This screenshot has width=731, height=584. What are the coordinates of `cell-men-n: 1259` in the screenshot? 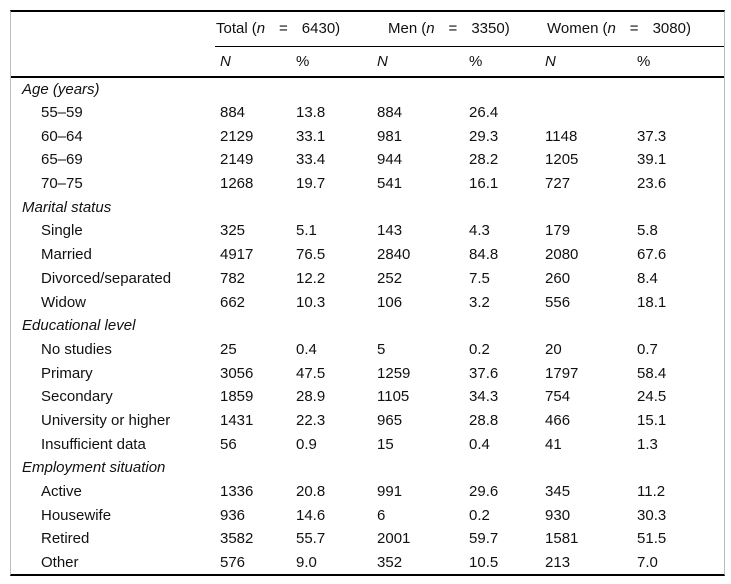 It's located at (394, 373).